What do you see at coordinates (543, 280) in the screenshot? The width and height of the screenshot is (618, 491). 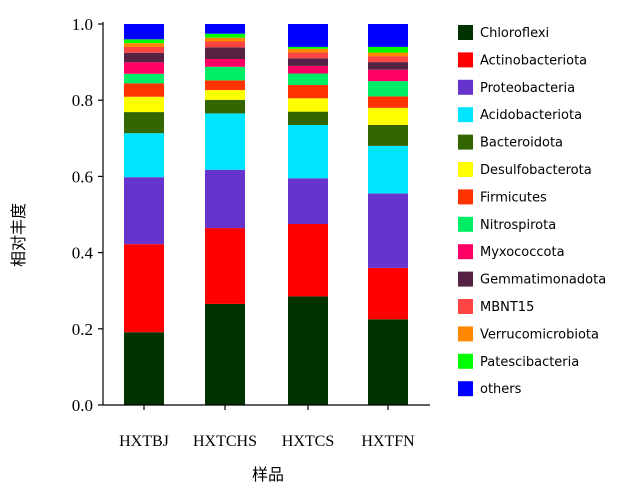 I see `legend-label-gemmatimonadota: Gemmatimonadota` at bounding box center [543, 280].